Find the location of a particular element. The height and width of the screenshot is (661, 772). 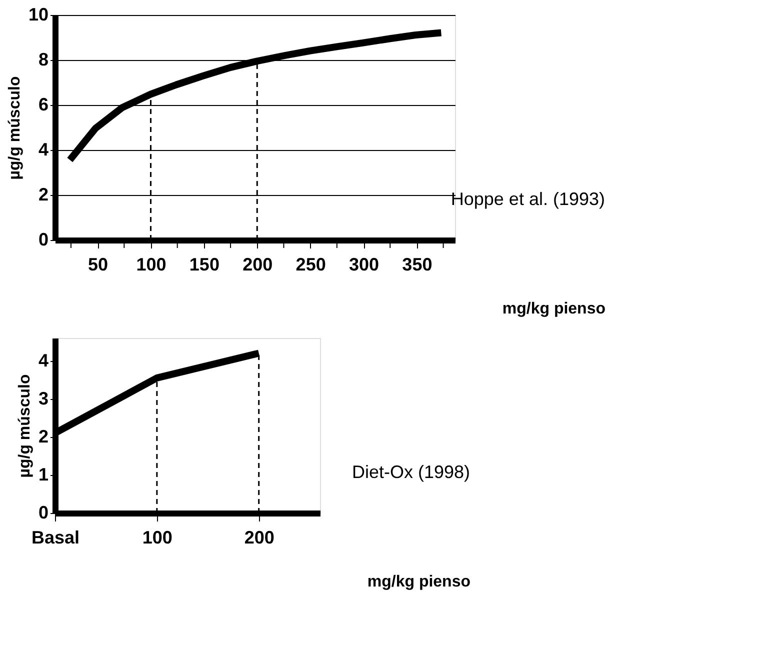

x-tick-label: 150 is located at coordinates (204, 264).